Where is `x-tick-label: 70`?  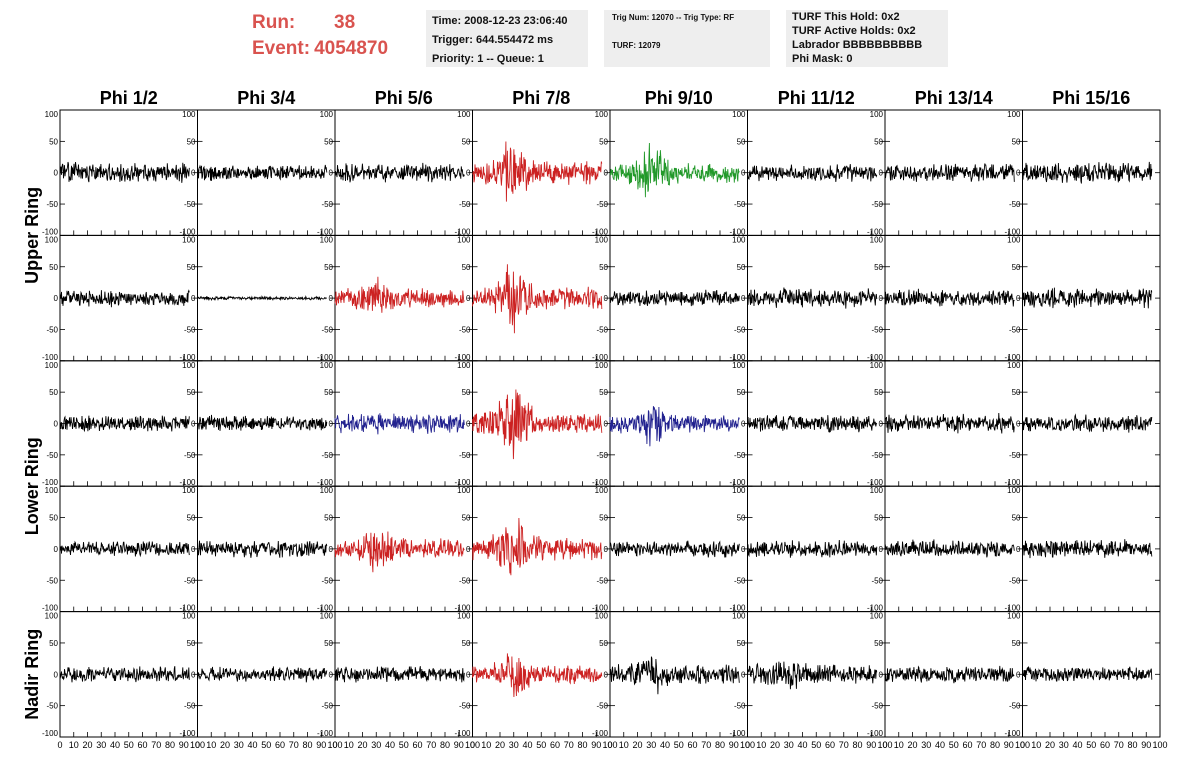 x-tick-label: 70 is located at coordinates (844, 745).